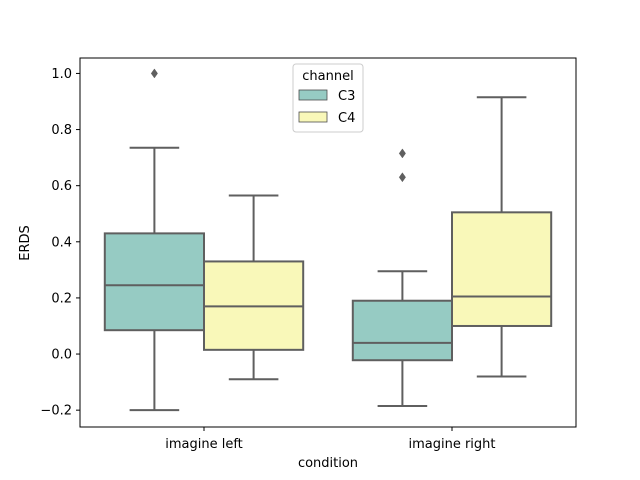 The width and height of the screenshot is (640, 480). What do you see at coordinates (451, 444) in the screenshot?
I see `x-tick-label: imagine right` at bounding box center [451, 444].